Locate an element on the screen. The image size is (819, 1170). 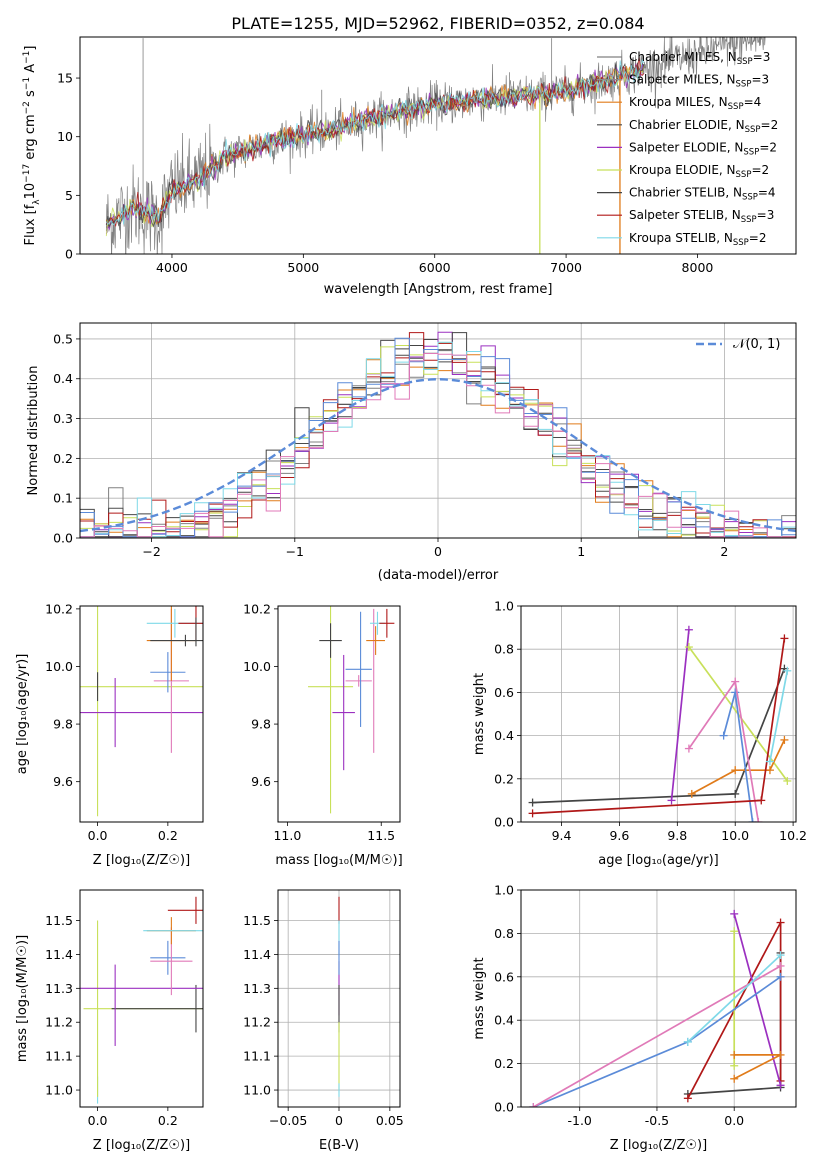
legend-text: Kroupa STELIB, N is located at coordinates (681, 238).